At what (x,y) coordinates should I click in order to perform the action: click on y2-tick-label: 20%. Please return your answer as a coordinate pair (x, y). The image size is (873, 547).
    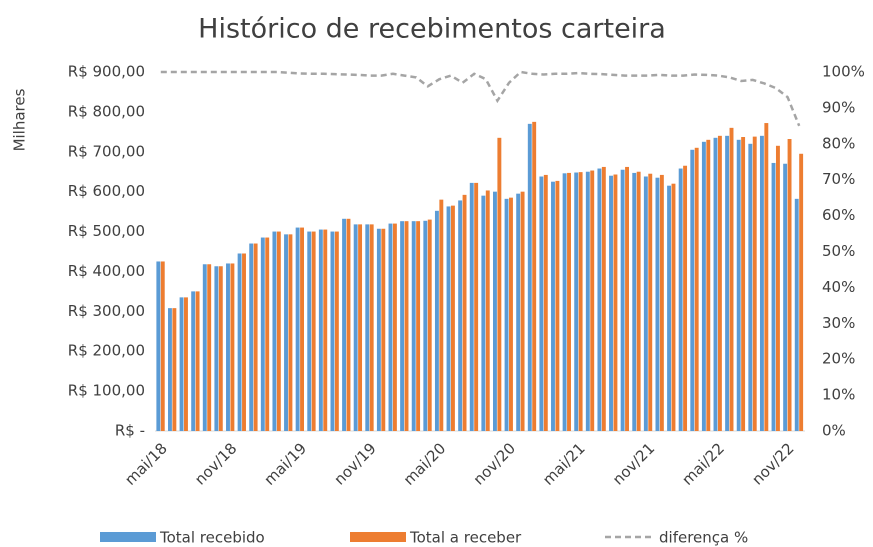
    Looking at the image, I should click on (838, 359).